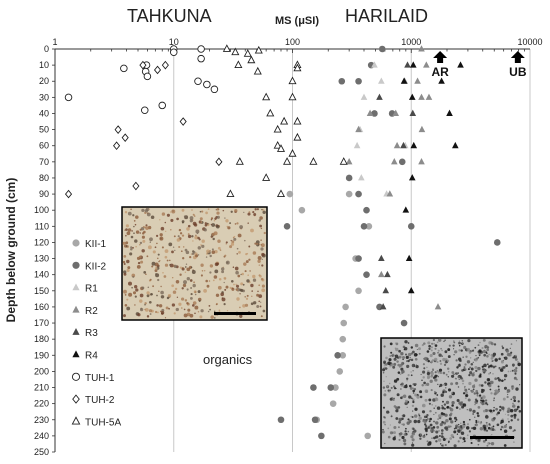 The height and width of the screenshot is (464, 550). I want to click on point-r1, so click(361, 177).